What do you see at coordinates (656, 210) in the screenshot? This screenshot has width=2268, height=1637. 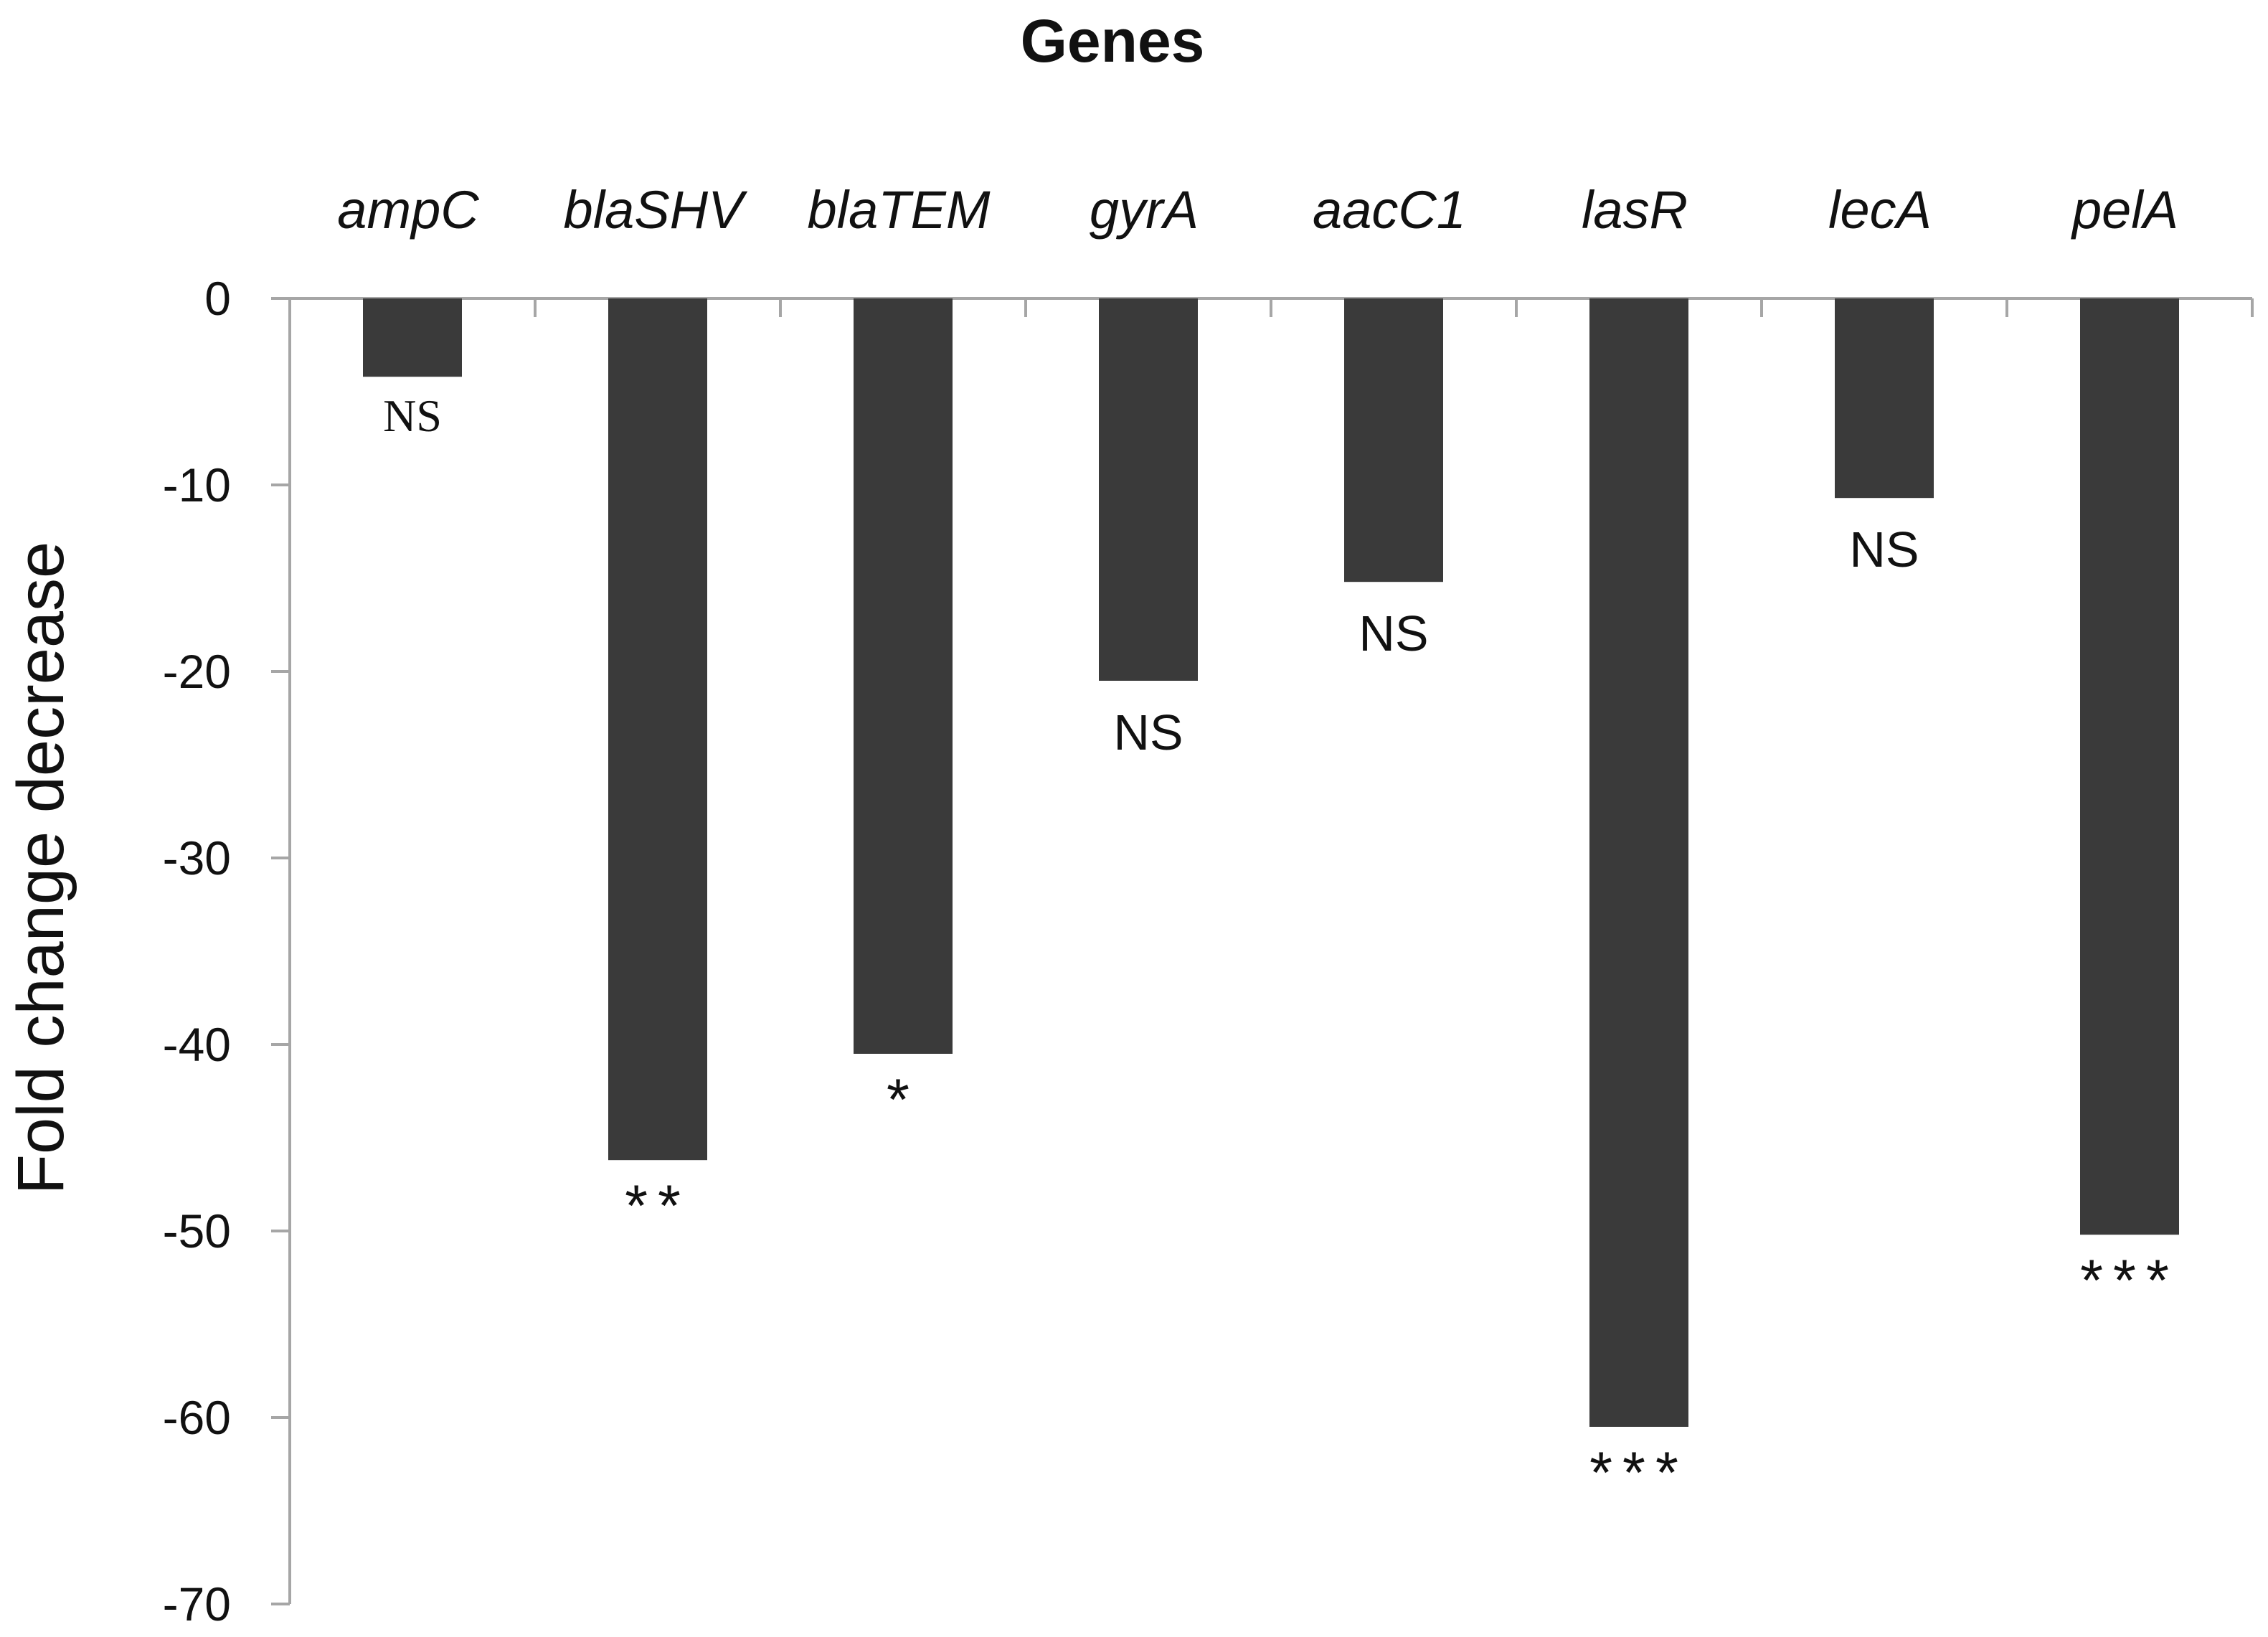 I see `category-label: blaSHV` at bounding box center [656, 210].